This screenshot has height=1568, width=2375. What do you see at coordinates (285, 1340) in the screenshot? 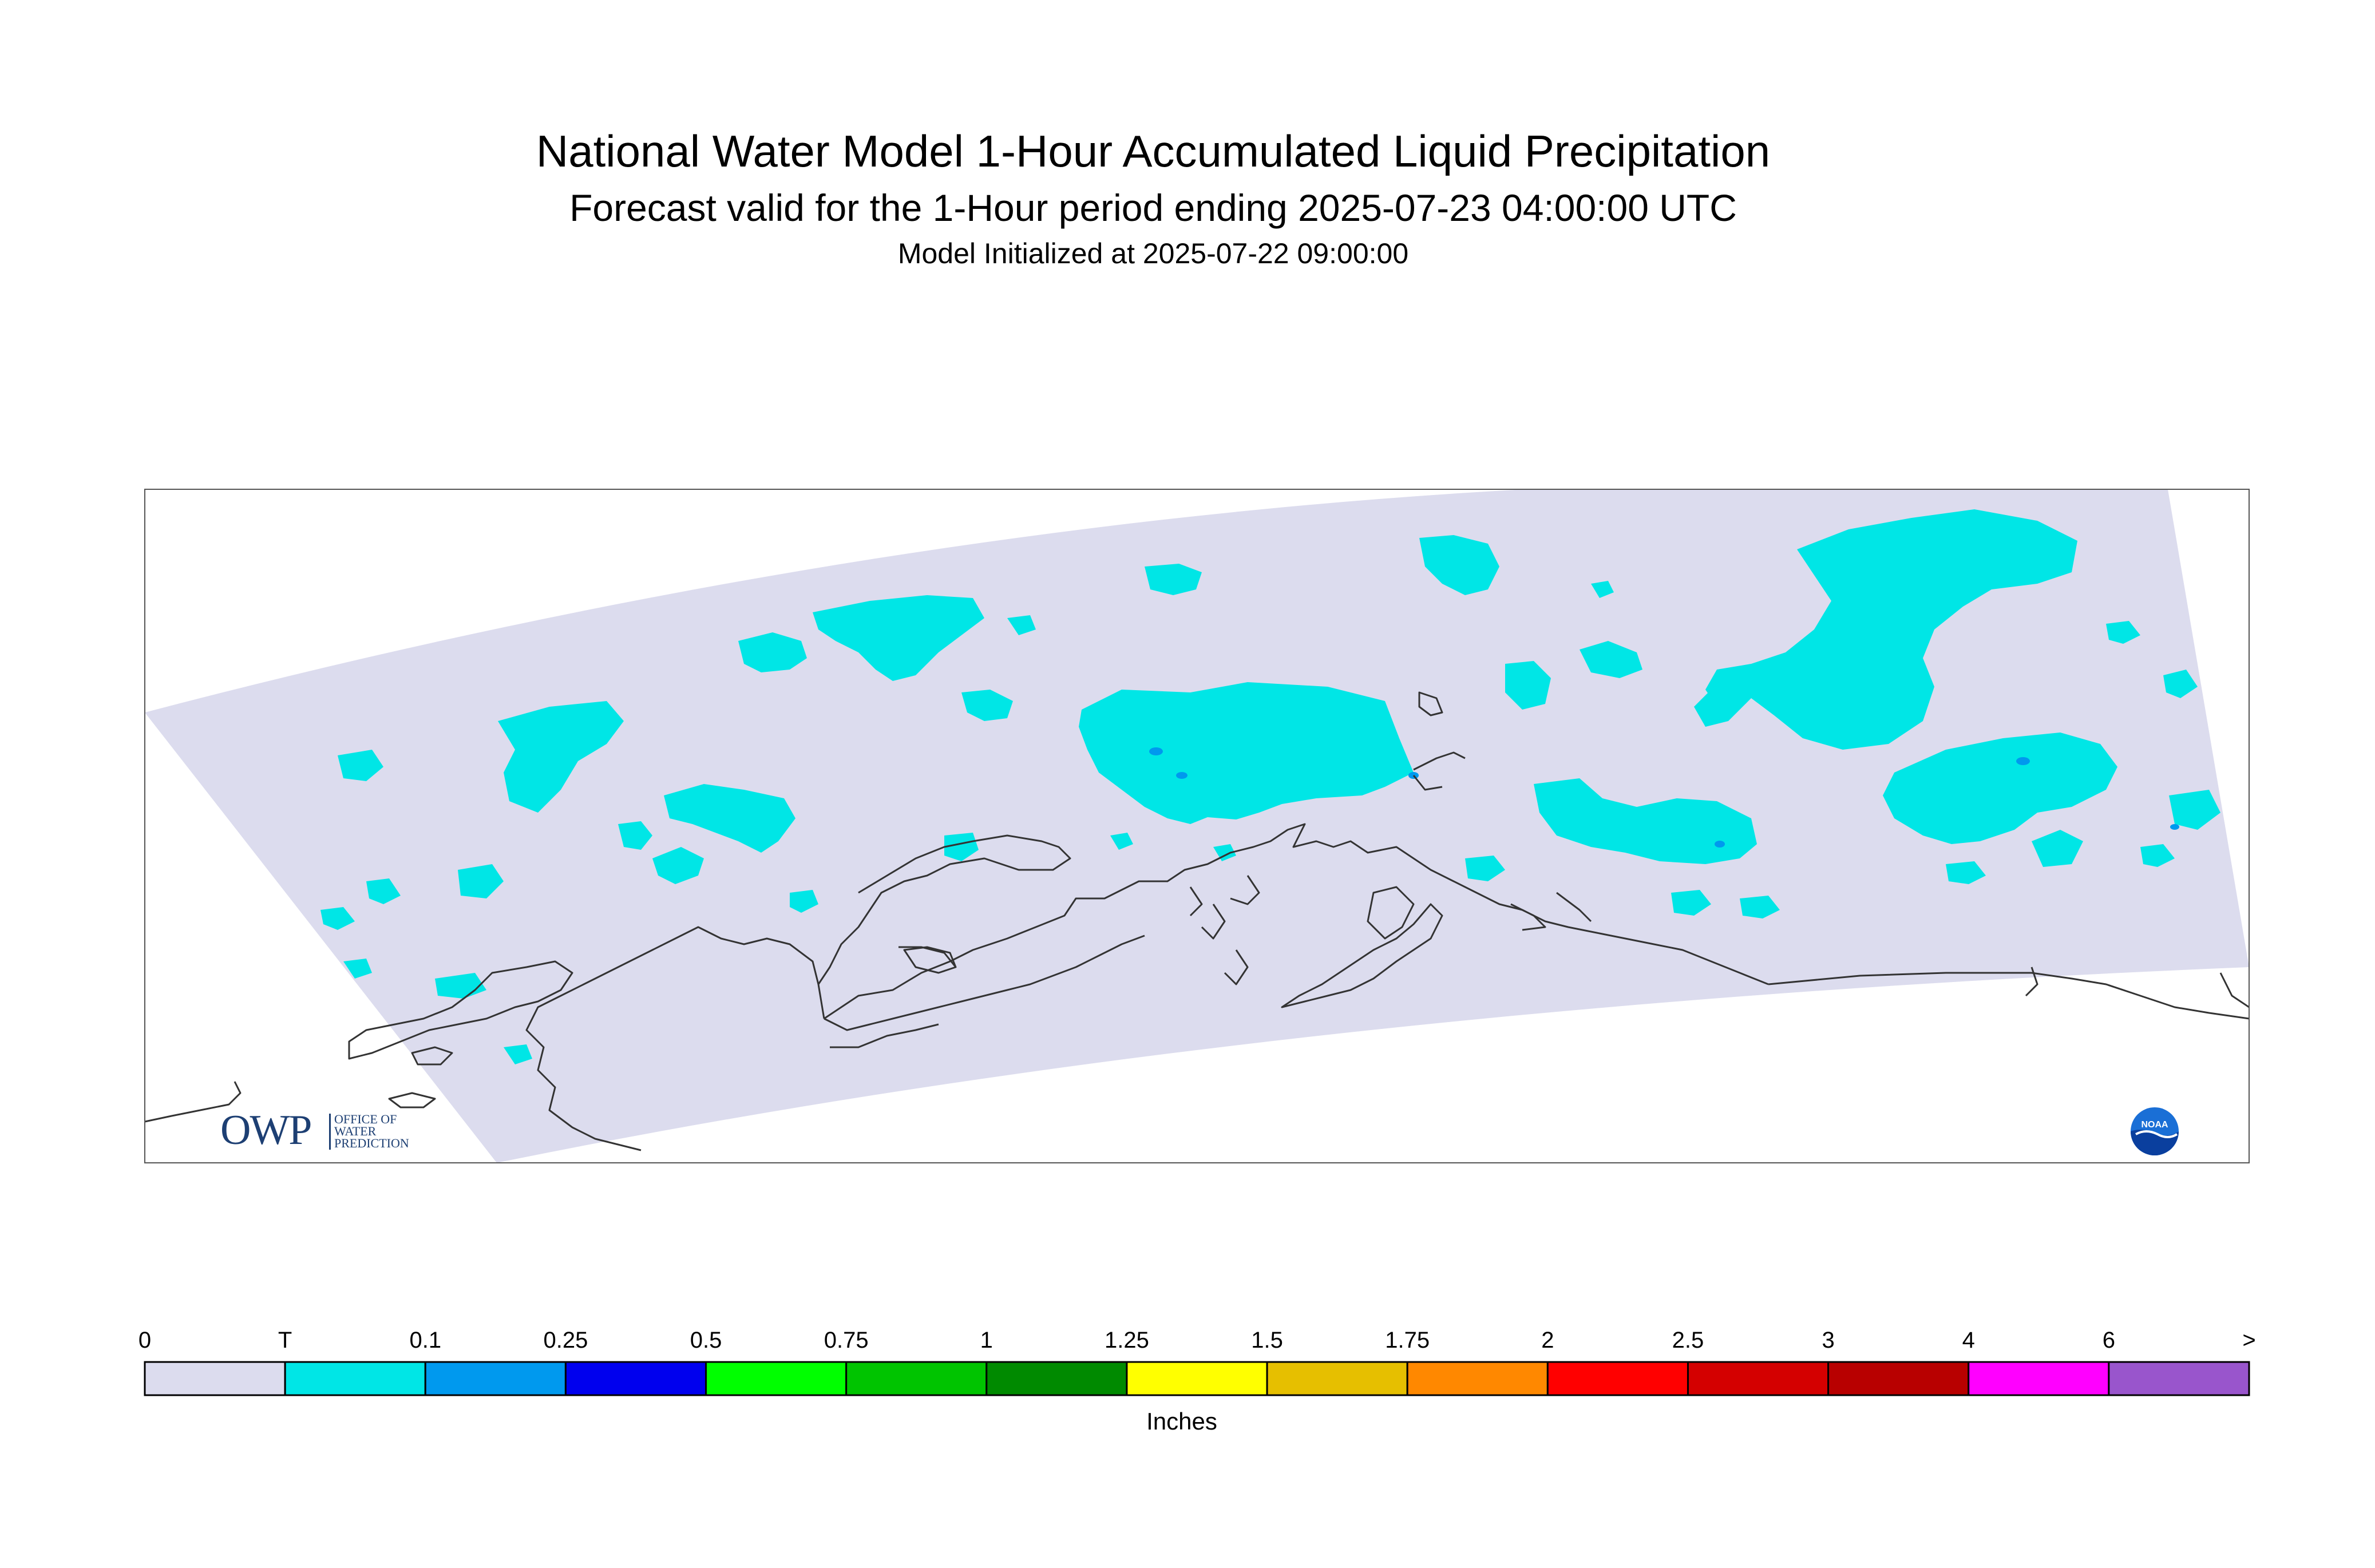
I see `colorbar-tick-label-1: T` at bounding box center [285, 1340].